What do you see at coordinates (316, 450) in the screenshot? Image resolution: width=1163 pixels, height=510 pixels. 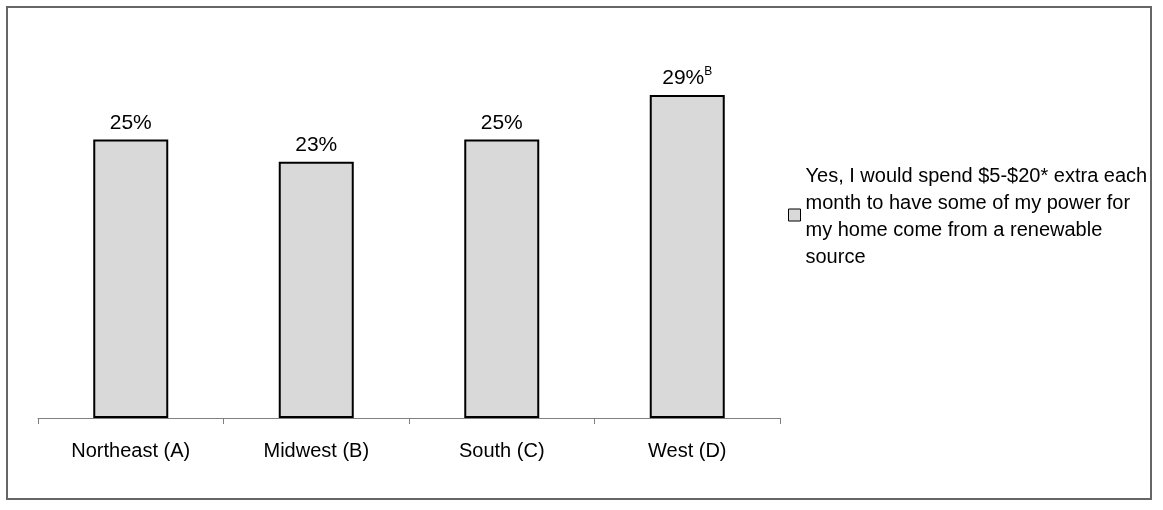 I see `x-tick-label: Midwest (B)` at bounding box center [316, 450].